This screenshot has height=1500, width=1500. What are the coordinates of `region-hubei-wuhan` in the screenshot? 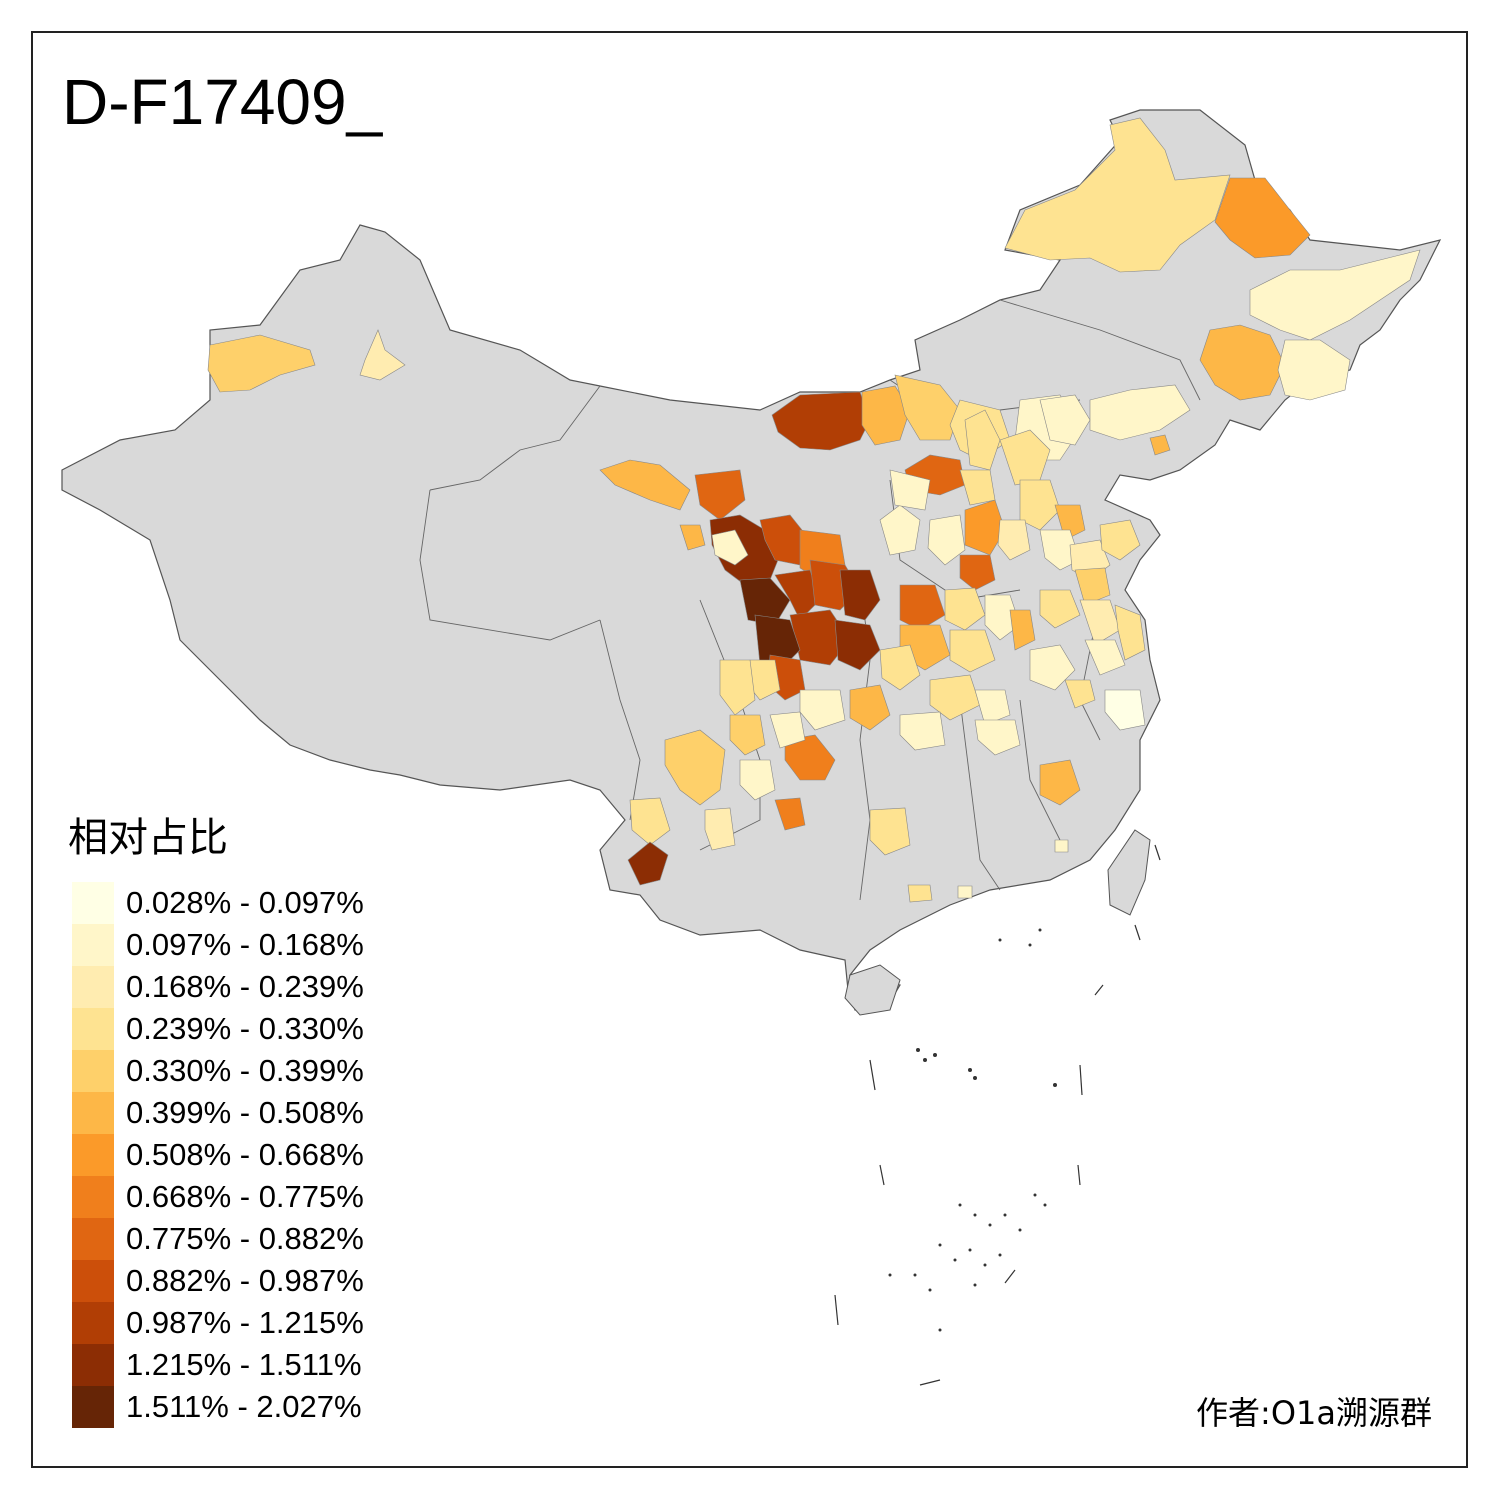 It's located at (955, 697).